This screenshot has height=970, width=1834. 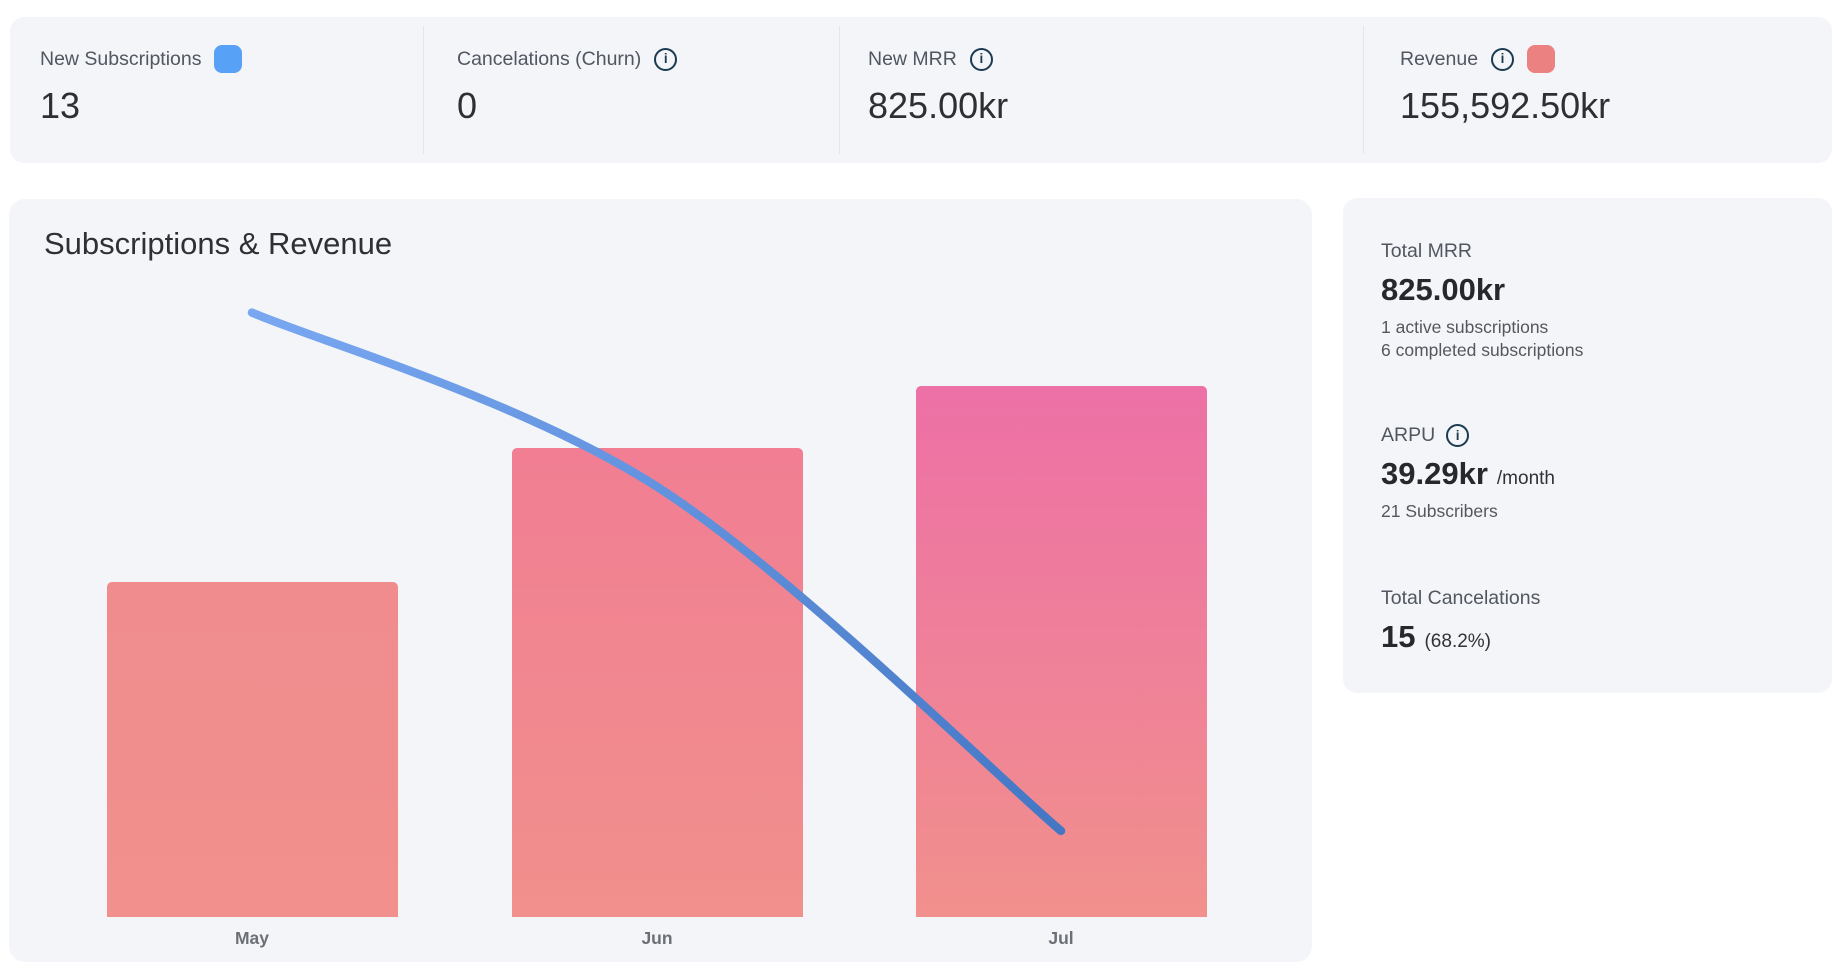 I want to click on legend-swatch-subscriptions, so click(x=228, y=59).